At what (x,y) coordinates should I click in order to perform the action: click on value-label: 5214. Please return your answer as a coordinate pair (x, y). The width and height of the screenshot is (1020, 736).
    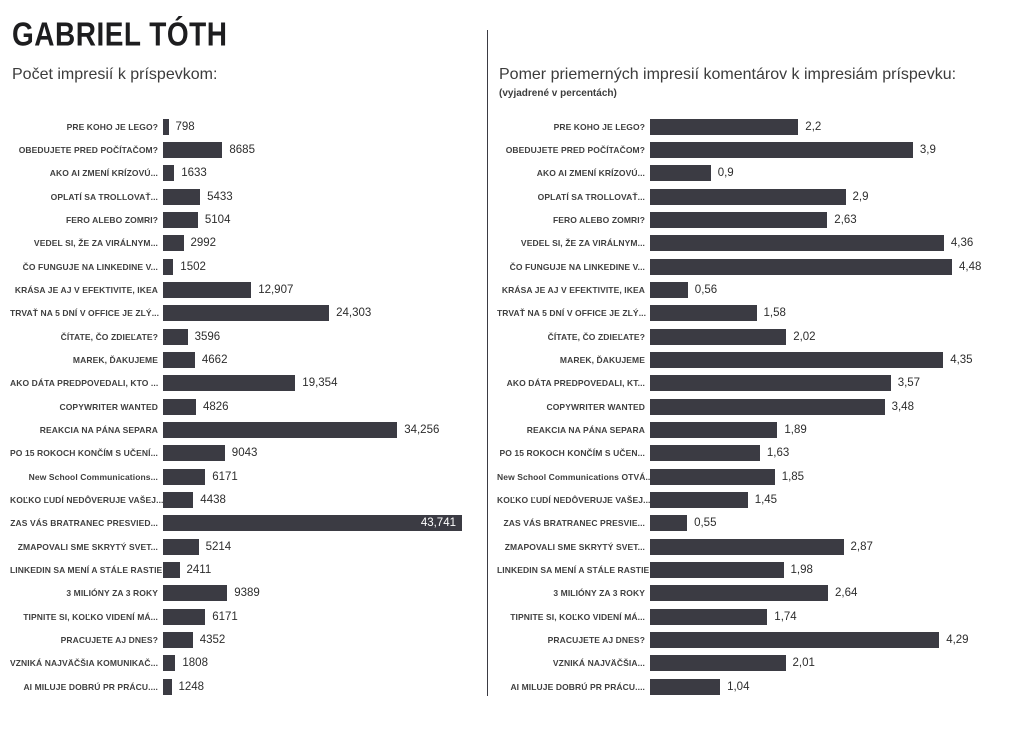
    Looking at the image, I should click on (218, 546).